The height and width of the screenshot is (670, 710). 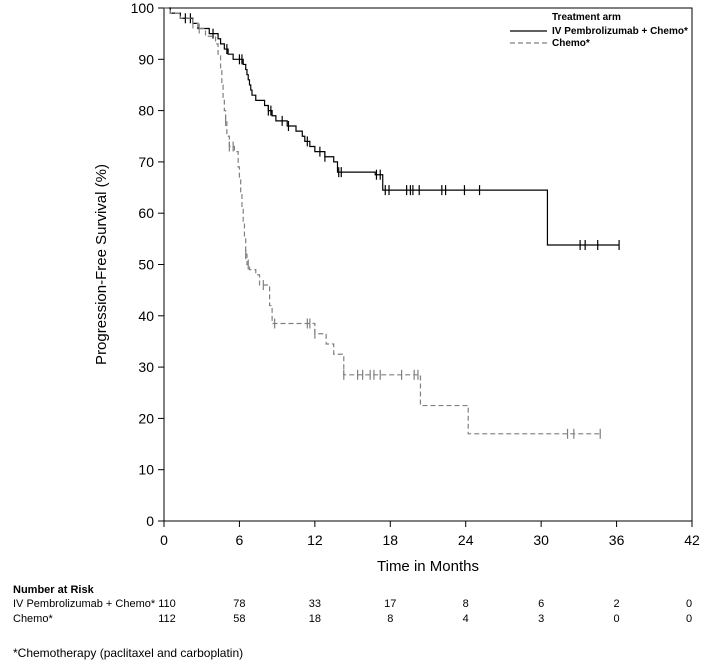 I want to click on legend-entry: Chemo*, so click(x=571, y=43).